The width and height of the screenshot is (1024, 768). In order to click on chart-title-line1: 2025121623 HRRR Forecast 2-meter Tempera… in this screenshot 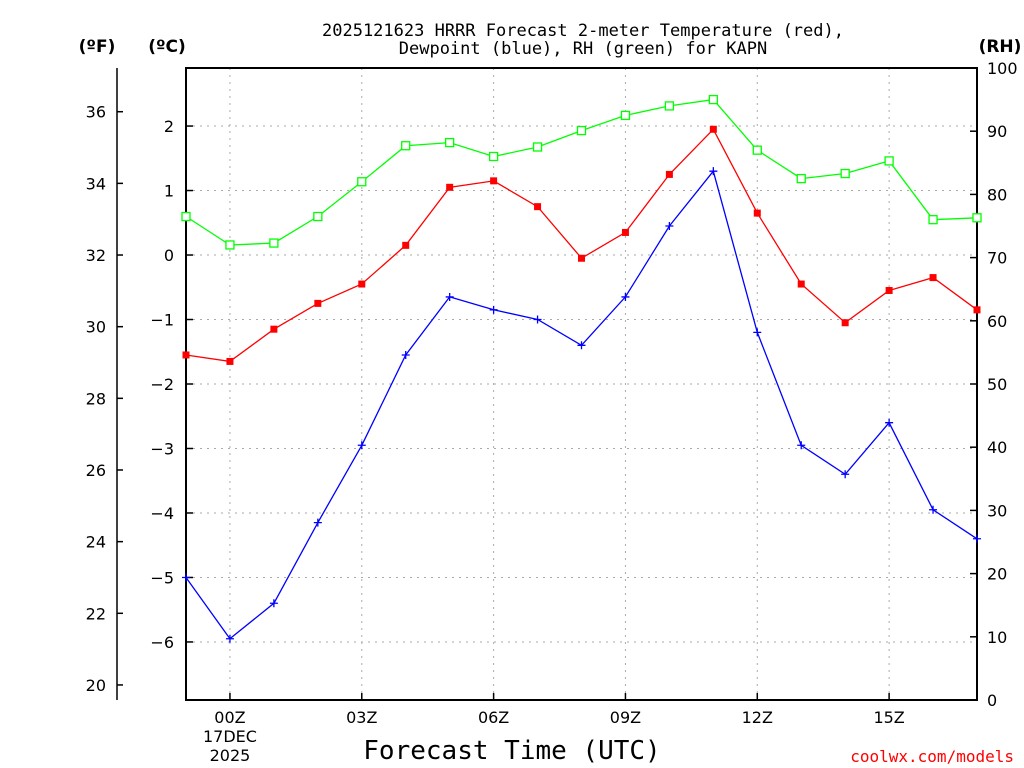, I will do `click(583, 31)`.